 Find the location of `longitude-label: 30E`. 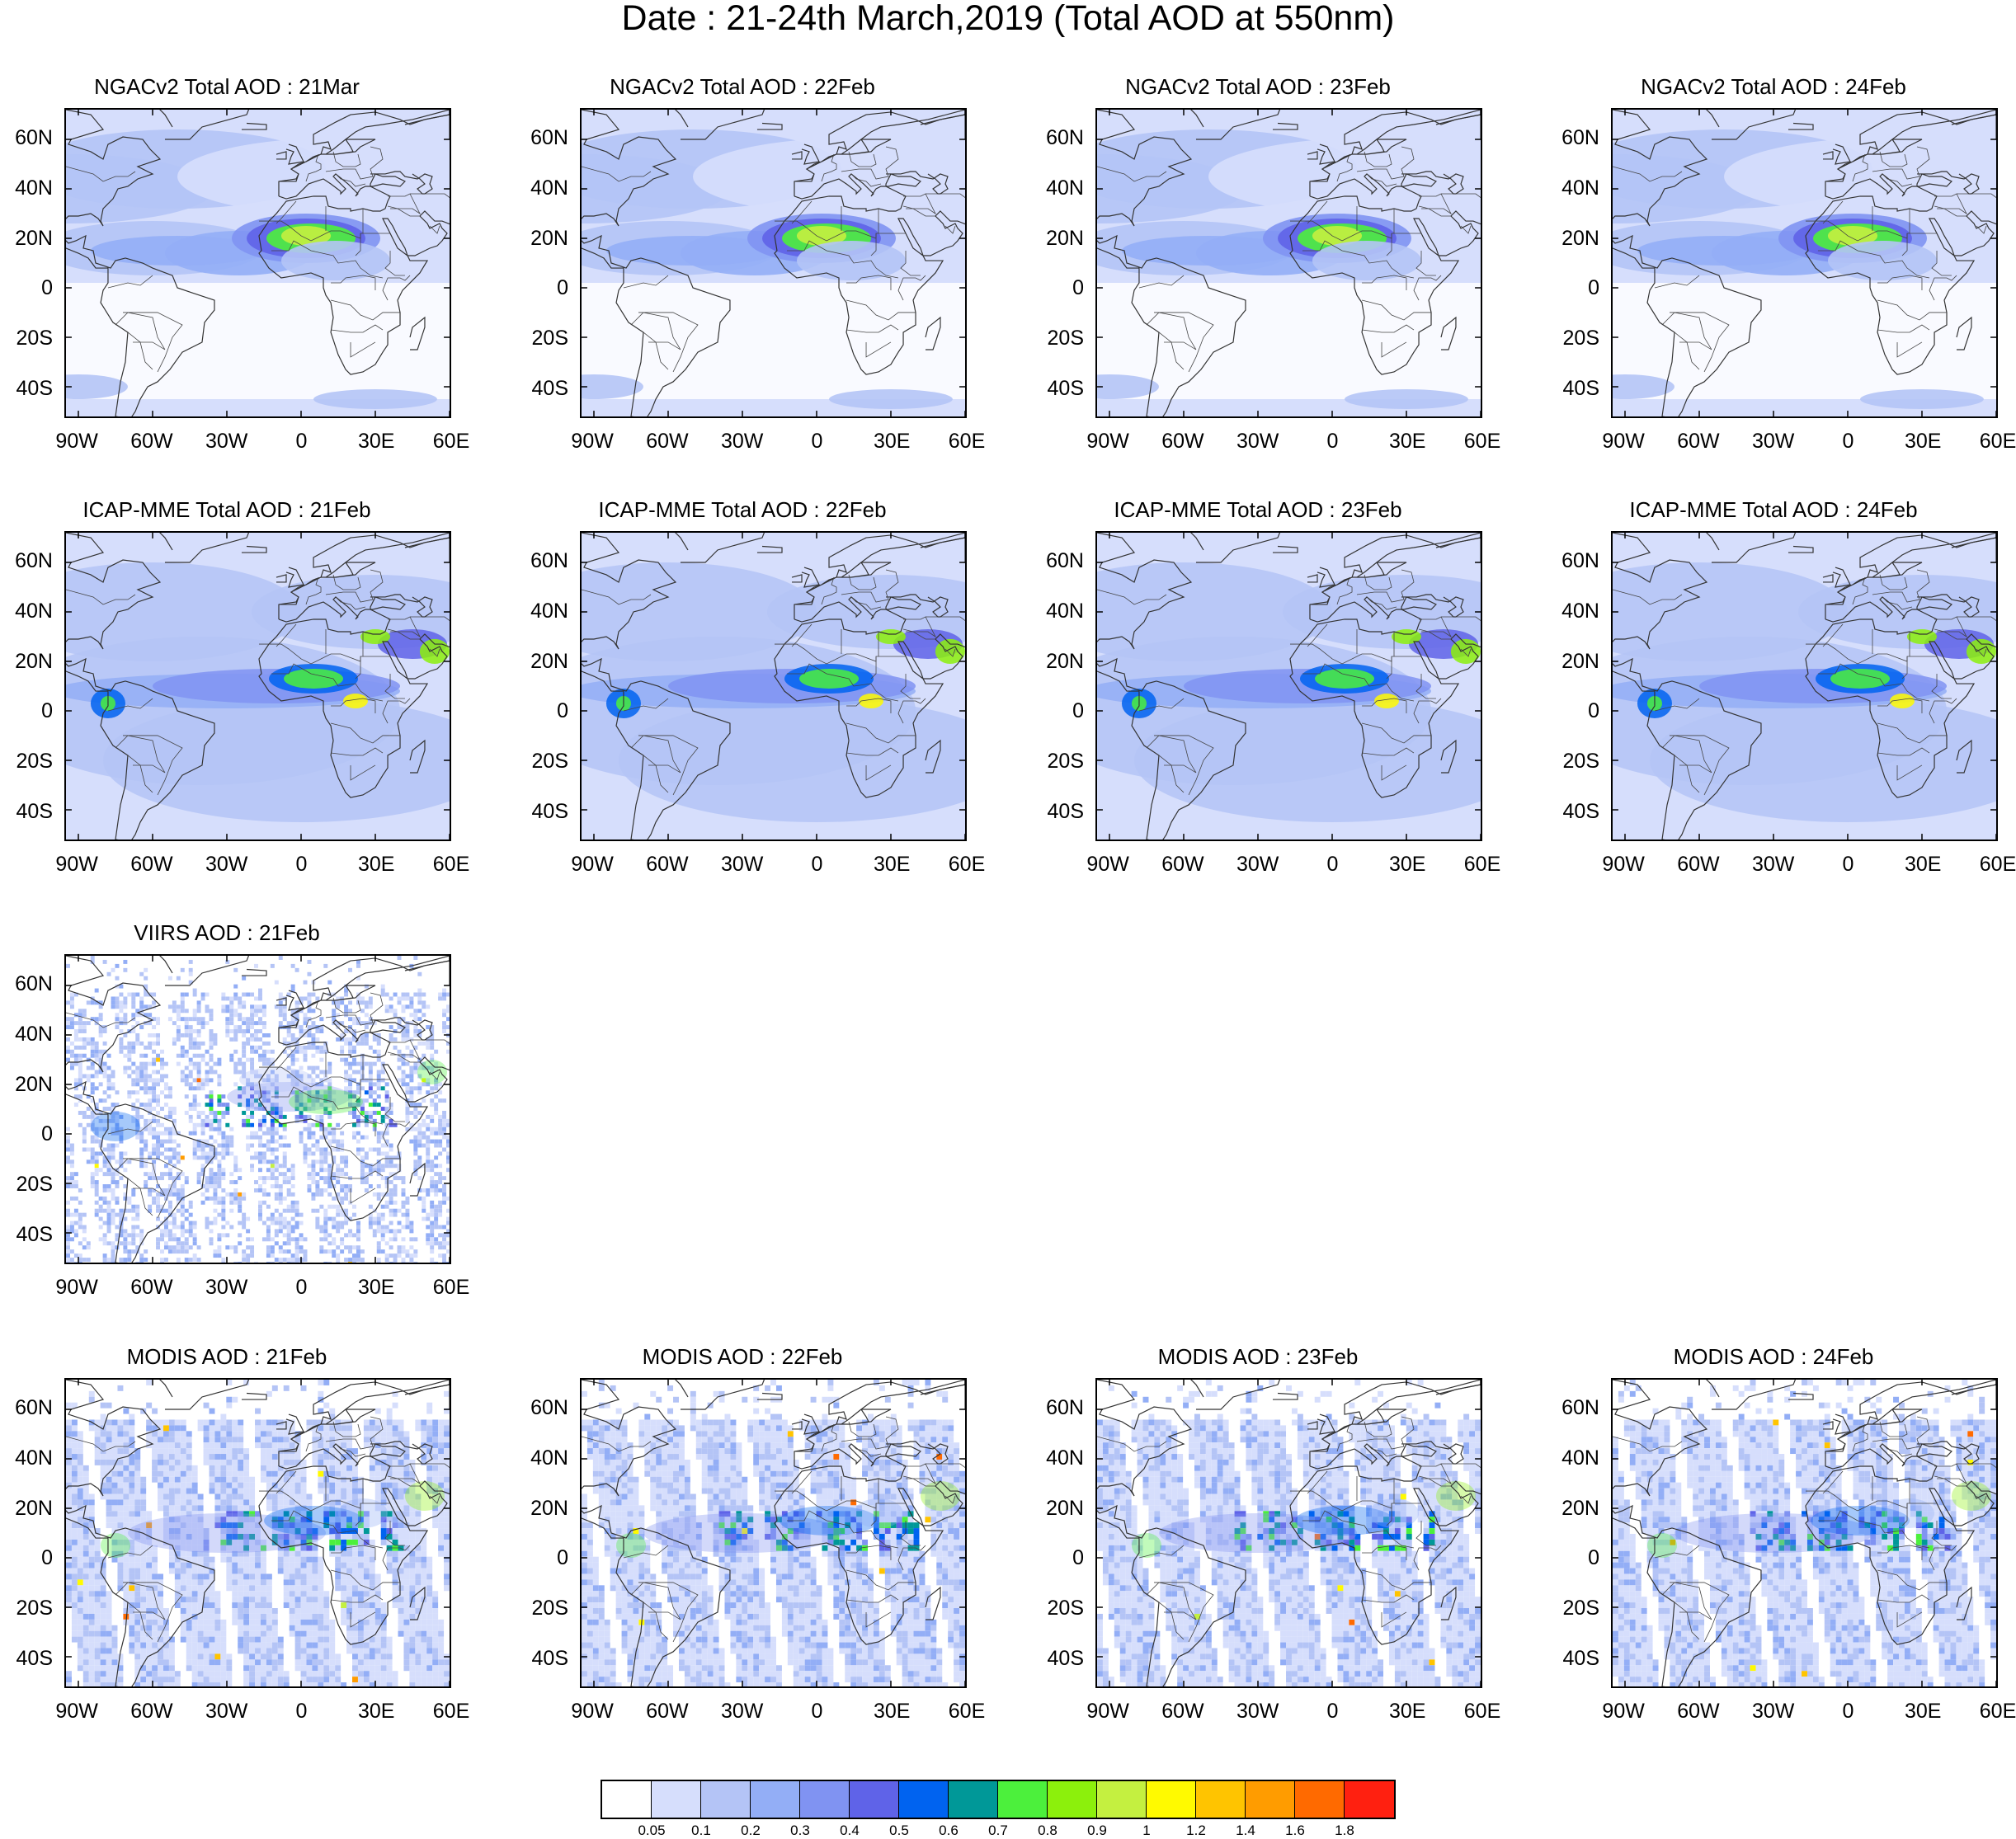

longitude-label: 30E is located at coordinates (376, 1287).